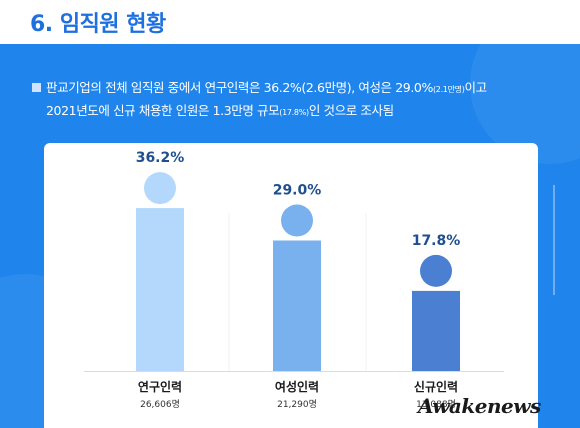 This screenshot has height=428, width=580. Describe the element at coordinates (297, 386) in the screenshot. I see `category-label: 여성인력` at that location.